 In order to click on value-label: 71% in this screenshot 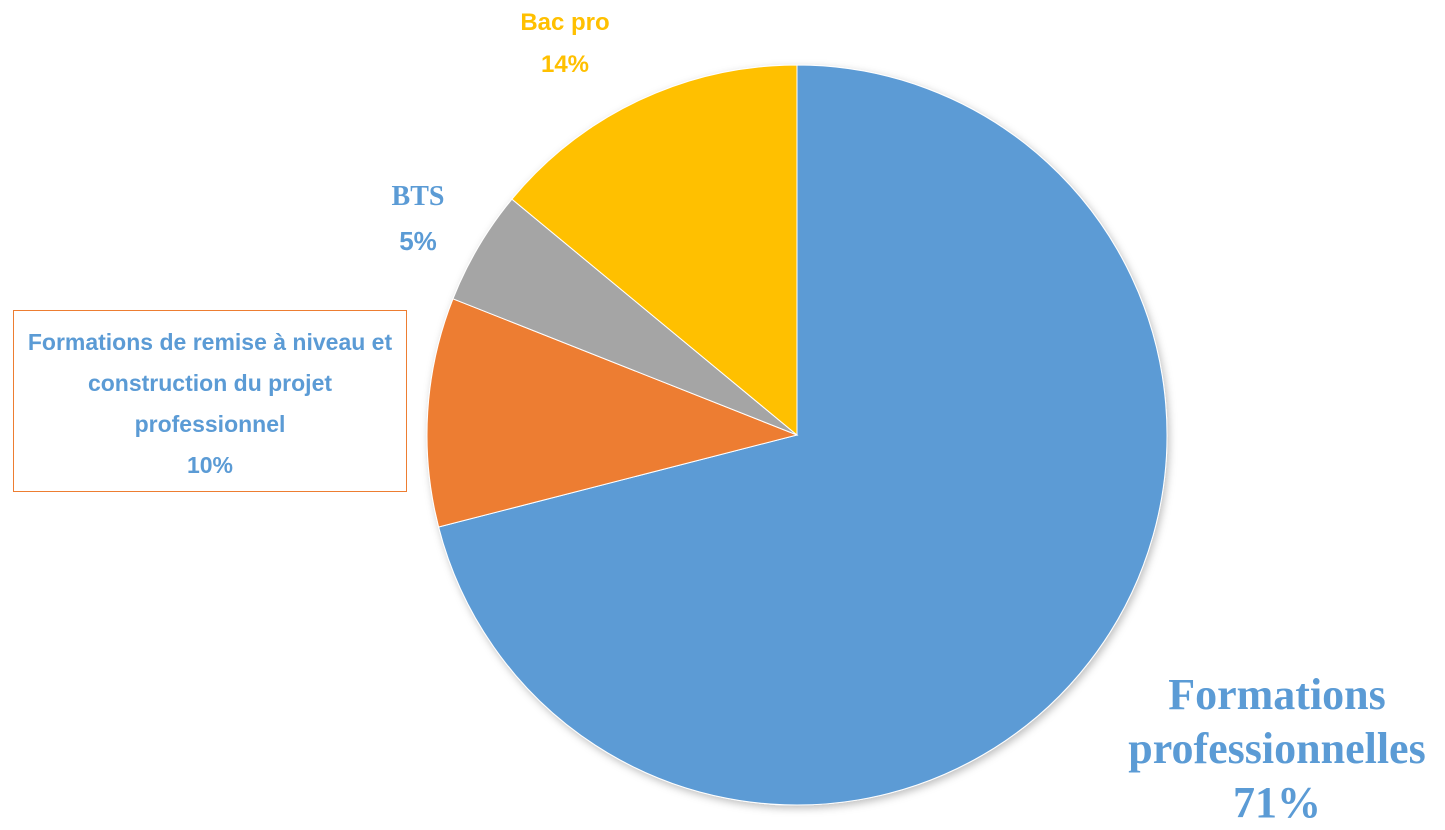, I will do `click(1277, 802)`.